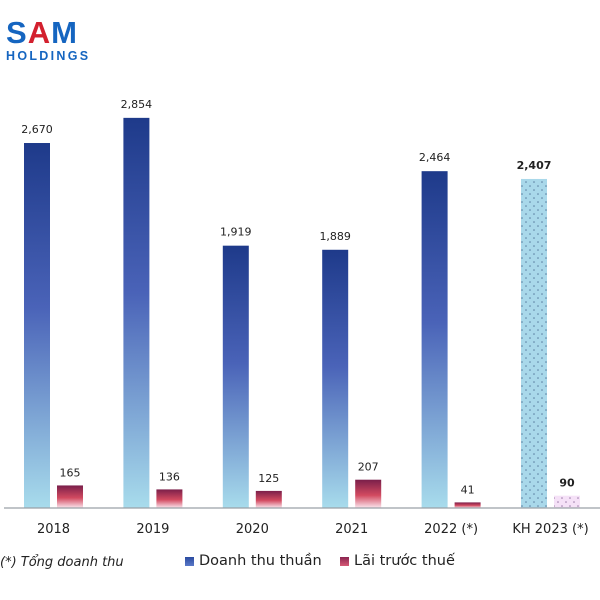  What do you see at coordinates (435, 157) in the screenshot?
I see `revenue-label-4: 2,464` at bounding box center [435, 157].